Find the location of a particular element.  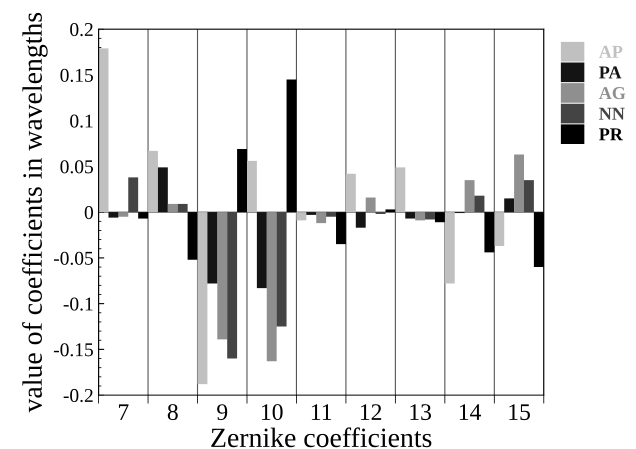

x-tick-label: 14 is located at coordinates (471, 412).